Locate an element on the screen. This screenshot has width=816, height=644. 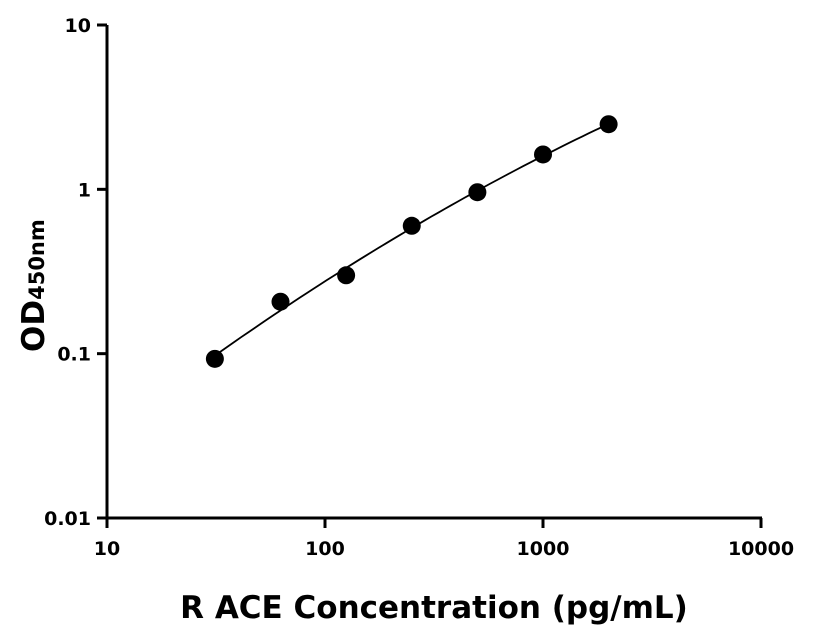
y-axis-label-main: OD is located at coordinates (34, 326).